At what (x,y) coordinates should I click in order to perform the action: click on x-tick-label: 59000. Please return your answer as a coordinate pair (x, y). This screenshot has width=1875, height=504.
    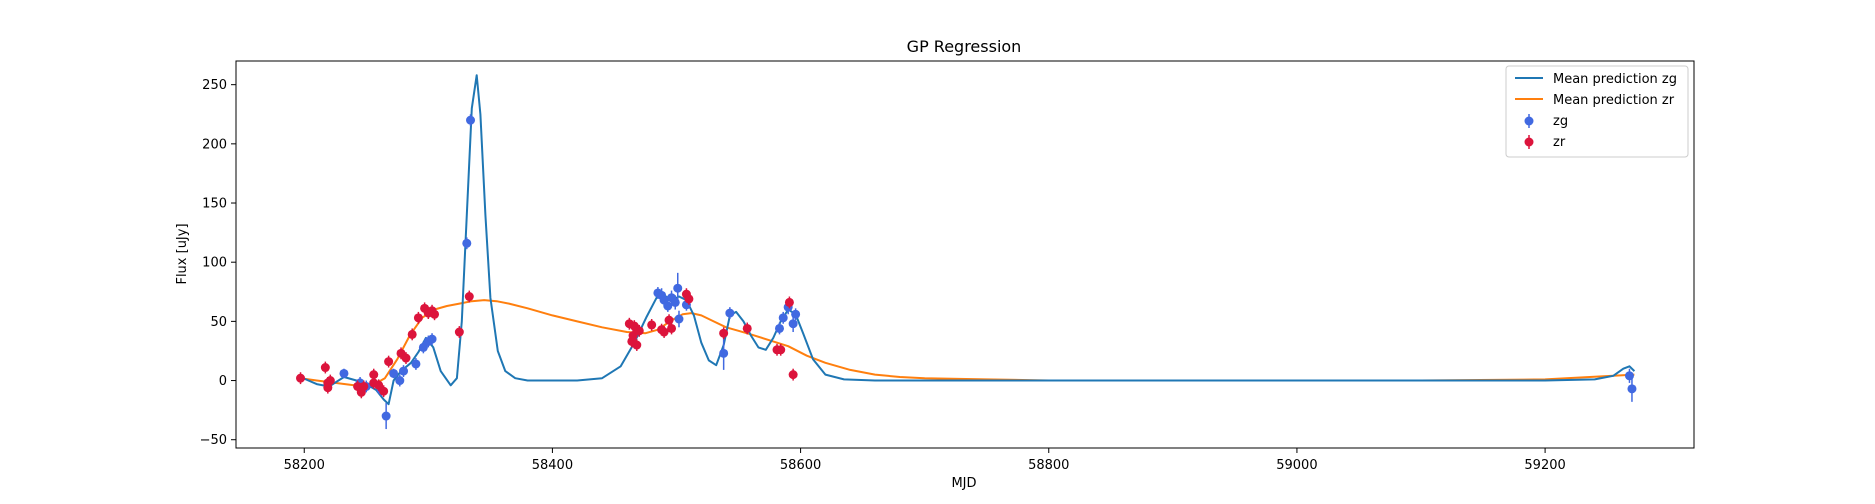
    Looking at the image, I should click on (1296, 465).